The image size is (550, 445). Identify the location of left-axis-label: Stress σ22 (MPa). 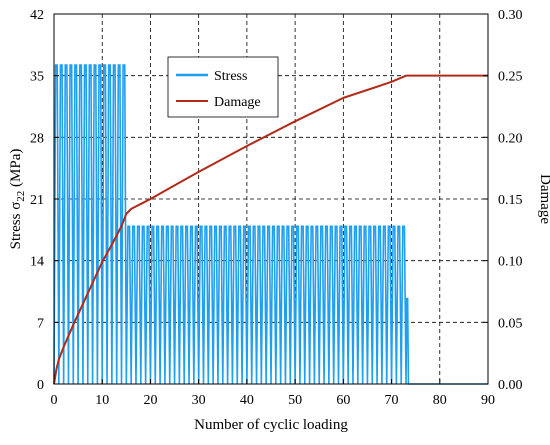
(17, 199).